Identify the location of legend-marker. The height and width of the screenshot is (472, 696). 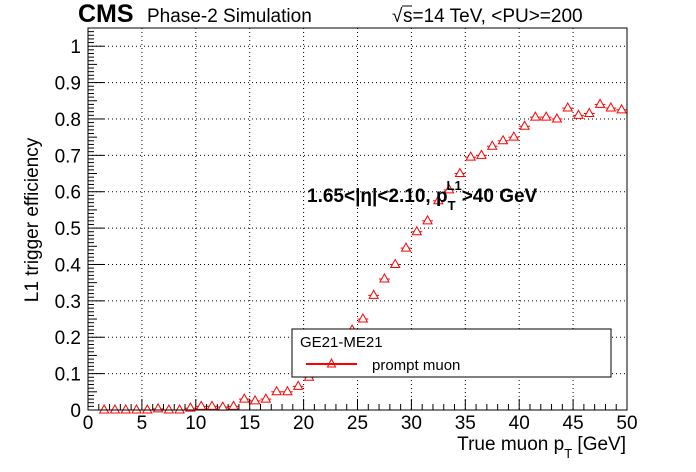
(331, 362).